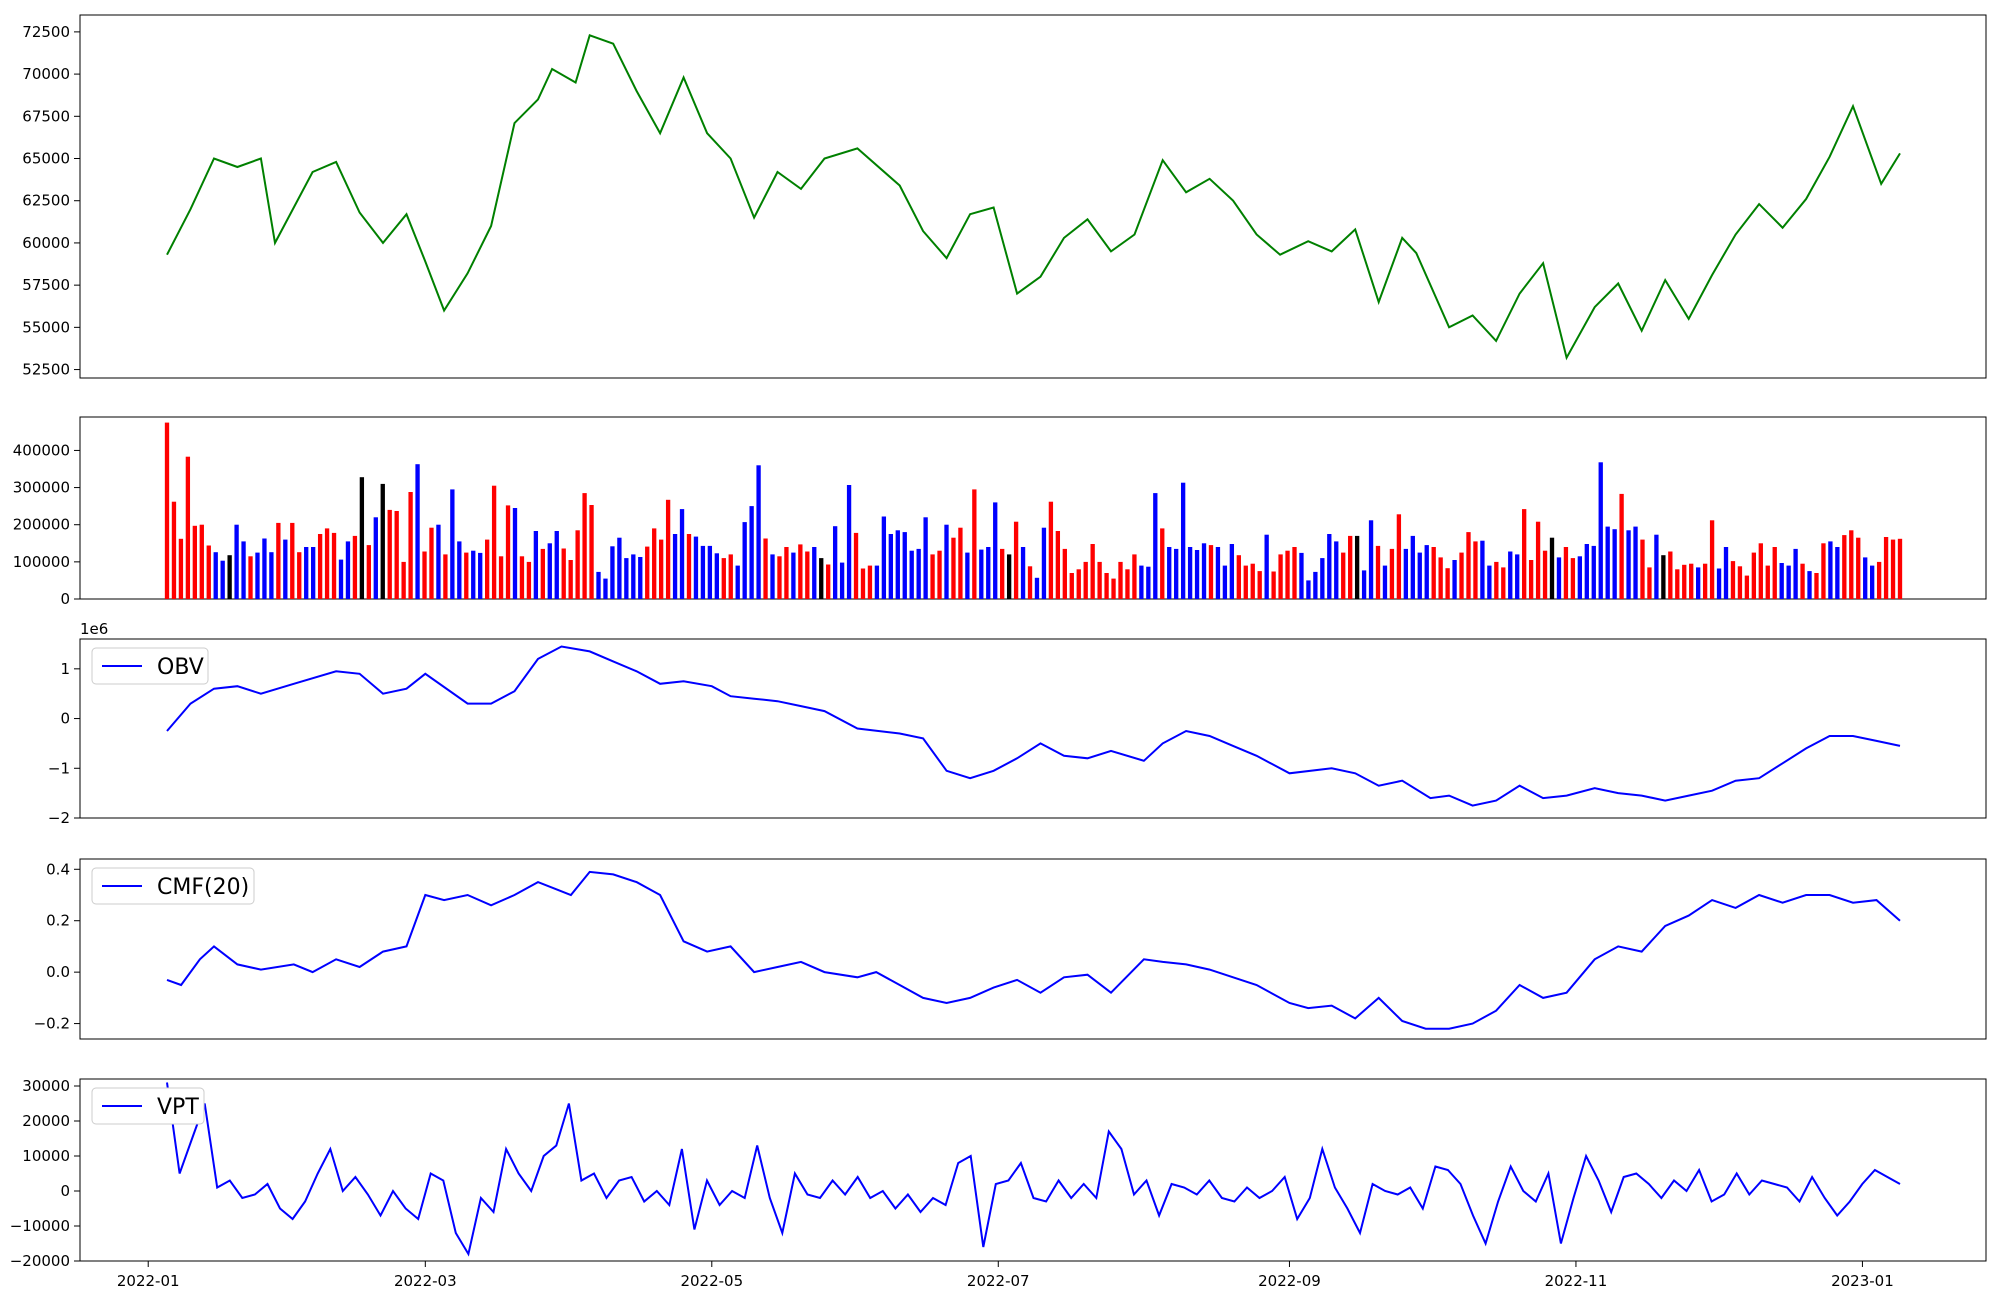  Describe the element at coordinates (1033, 726) in the screenshot. I see `obv-line` at that location.